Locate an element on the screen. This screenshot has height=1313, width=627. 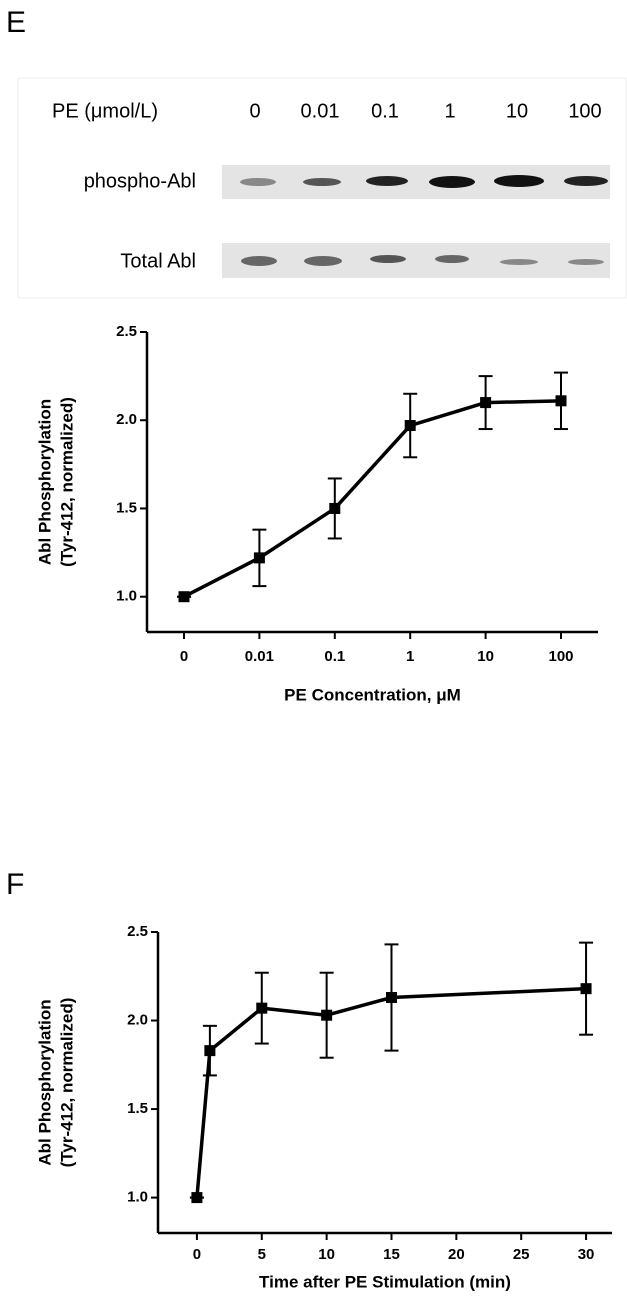
data-line is located at coordinates (372, 499).